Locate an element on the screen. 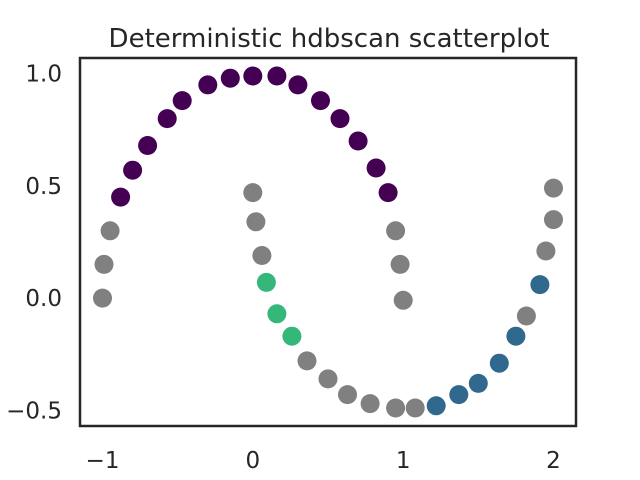 Image resolution: width=640 pixels, height=480 pixels. y-tick-label: 0.0 is located at coordinates (43, 299).